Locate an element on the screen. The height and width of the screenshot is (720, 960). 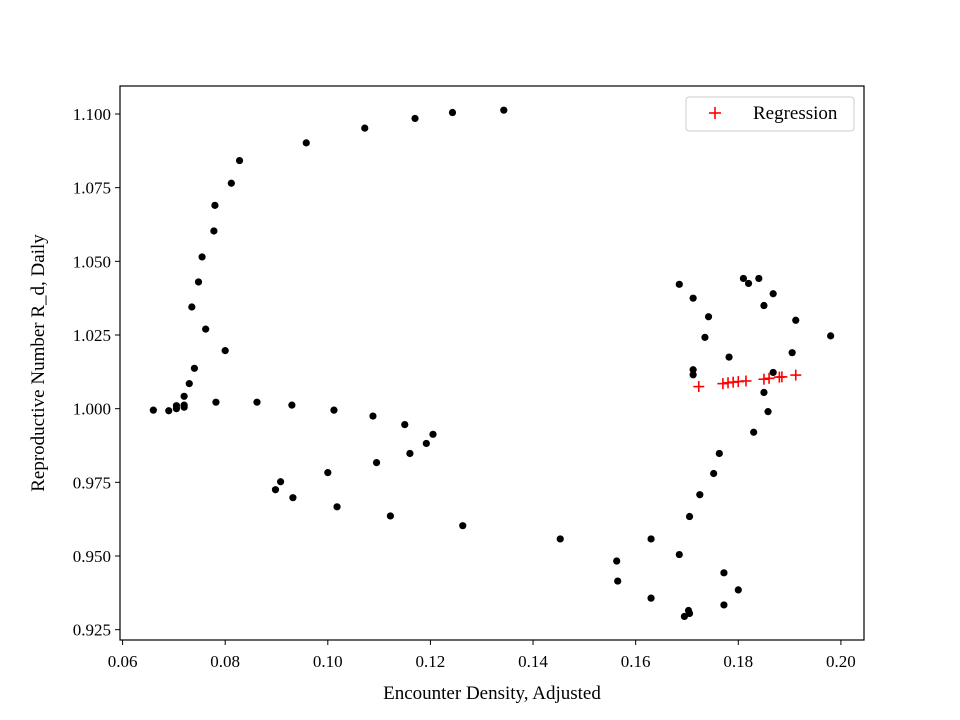
y-axis: 0.925 0.950 0.975 1.000 1.025 1.050 1.075 1.100 is located at coordinates (96, 372).